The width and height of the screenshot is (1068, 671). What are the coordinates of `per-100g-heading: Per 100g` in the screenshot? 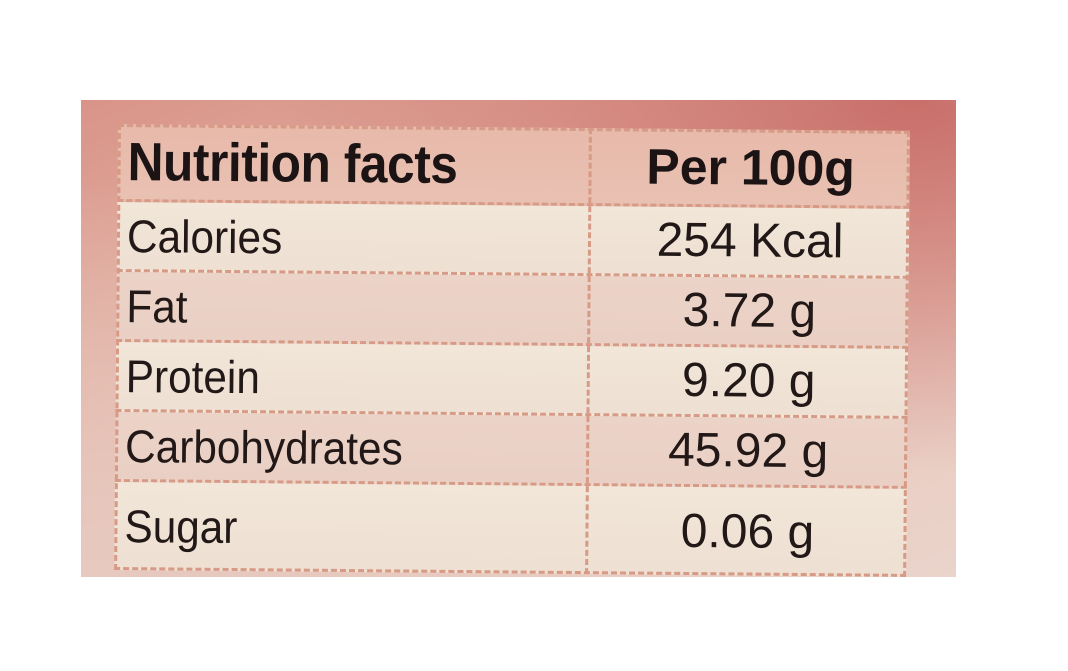 It's located at (751, 167).